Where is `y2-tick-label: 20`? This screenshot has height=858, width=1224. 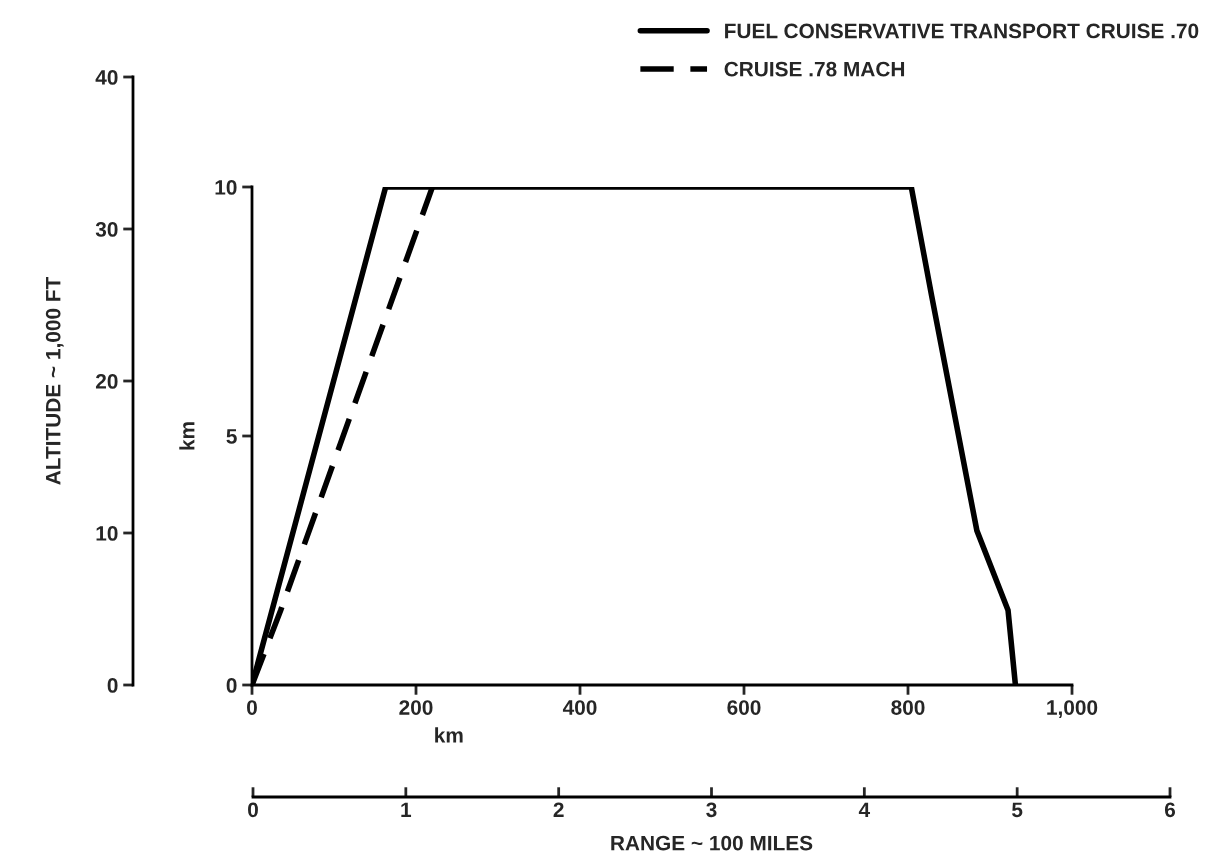 y2-tick-label: 20 is located at coordinates (106, 381).